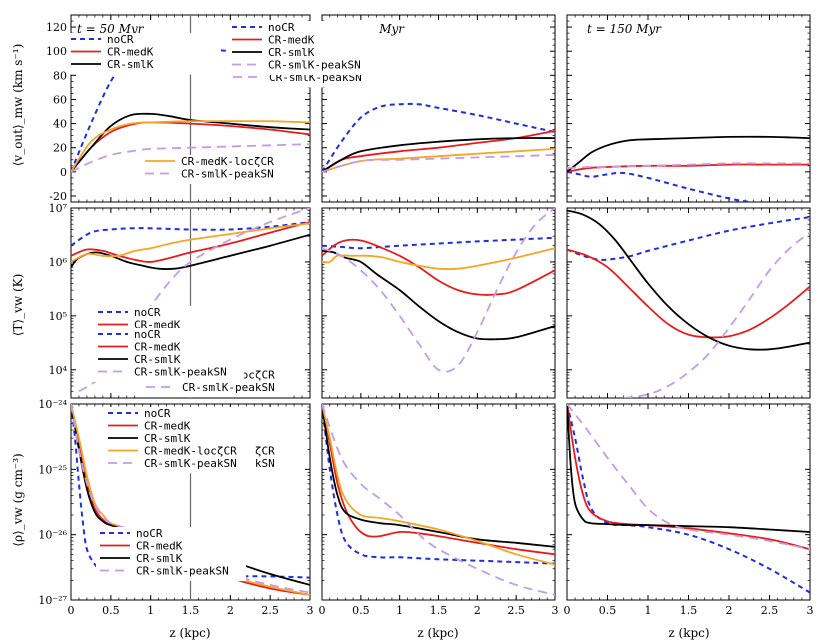  Describe the element at coordinates (56, 51) in the screenshot. I see `y-tick-label: 100` at that location.